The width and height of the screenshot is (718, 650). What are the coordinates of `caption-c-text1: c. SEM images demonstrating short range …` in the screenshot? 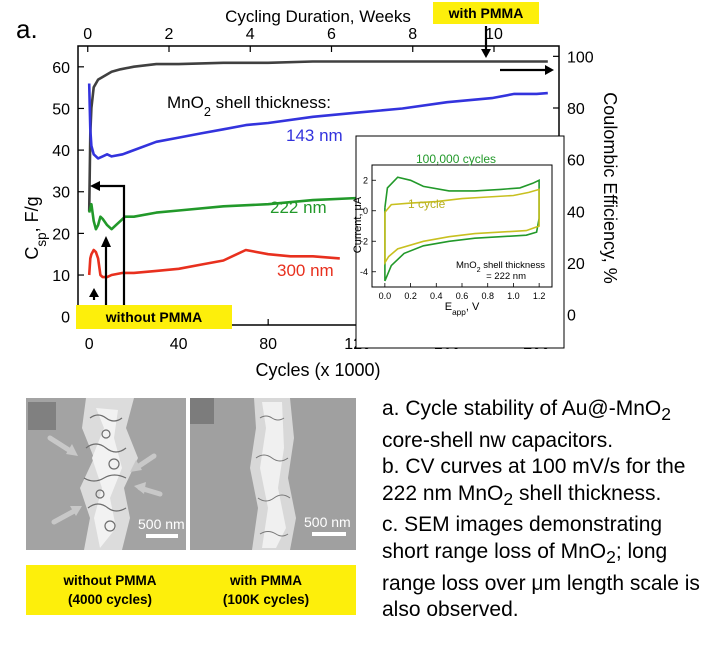 It's located at (522, 538).